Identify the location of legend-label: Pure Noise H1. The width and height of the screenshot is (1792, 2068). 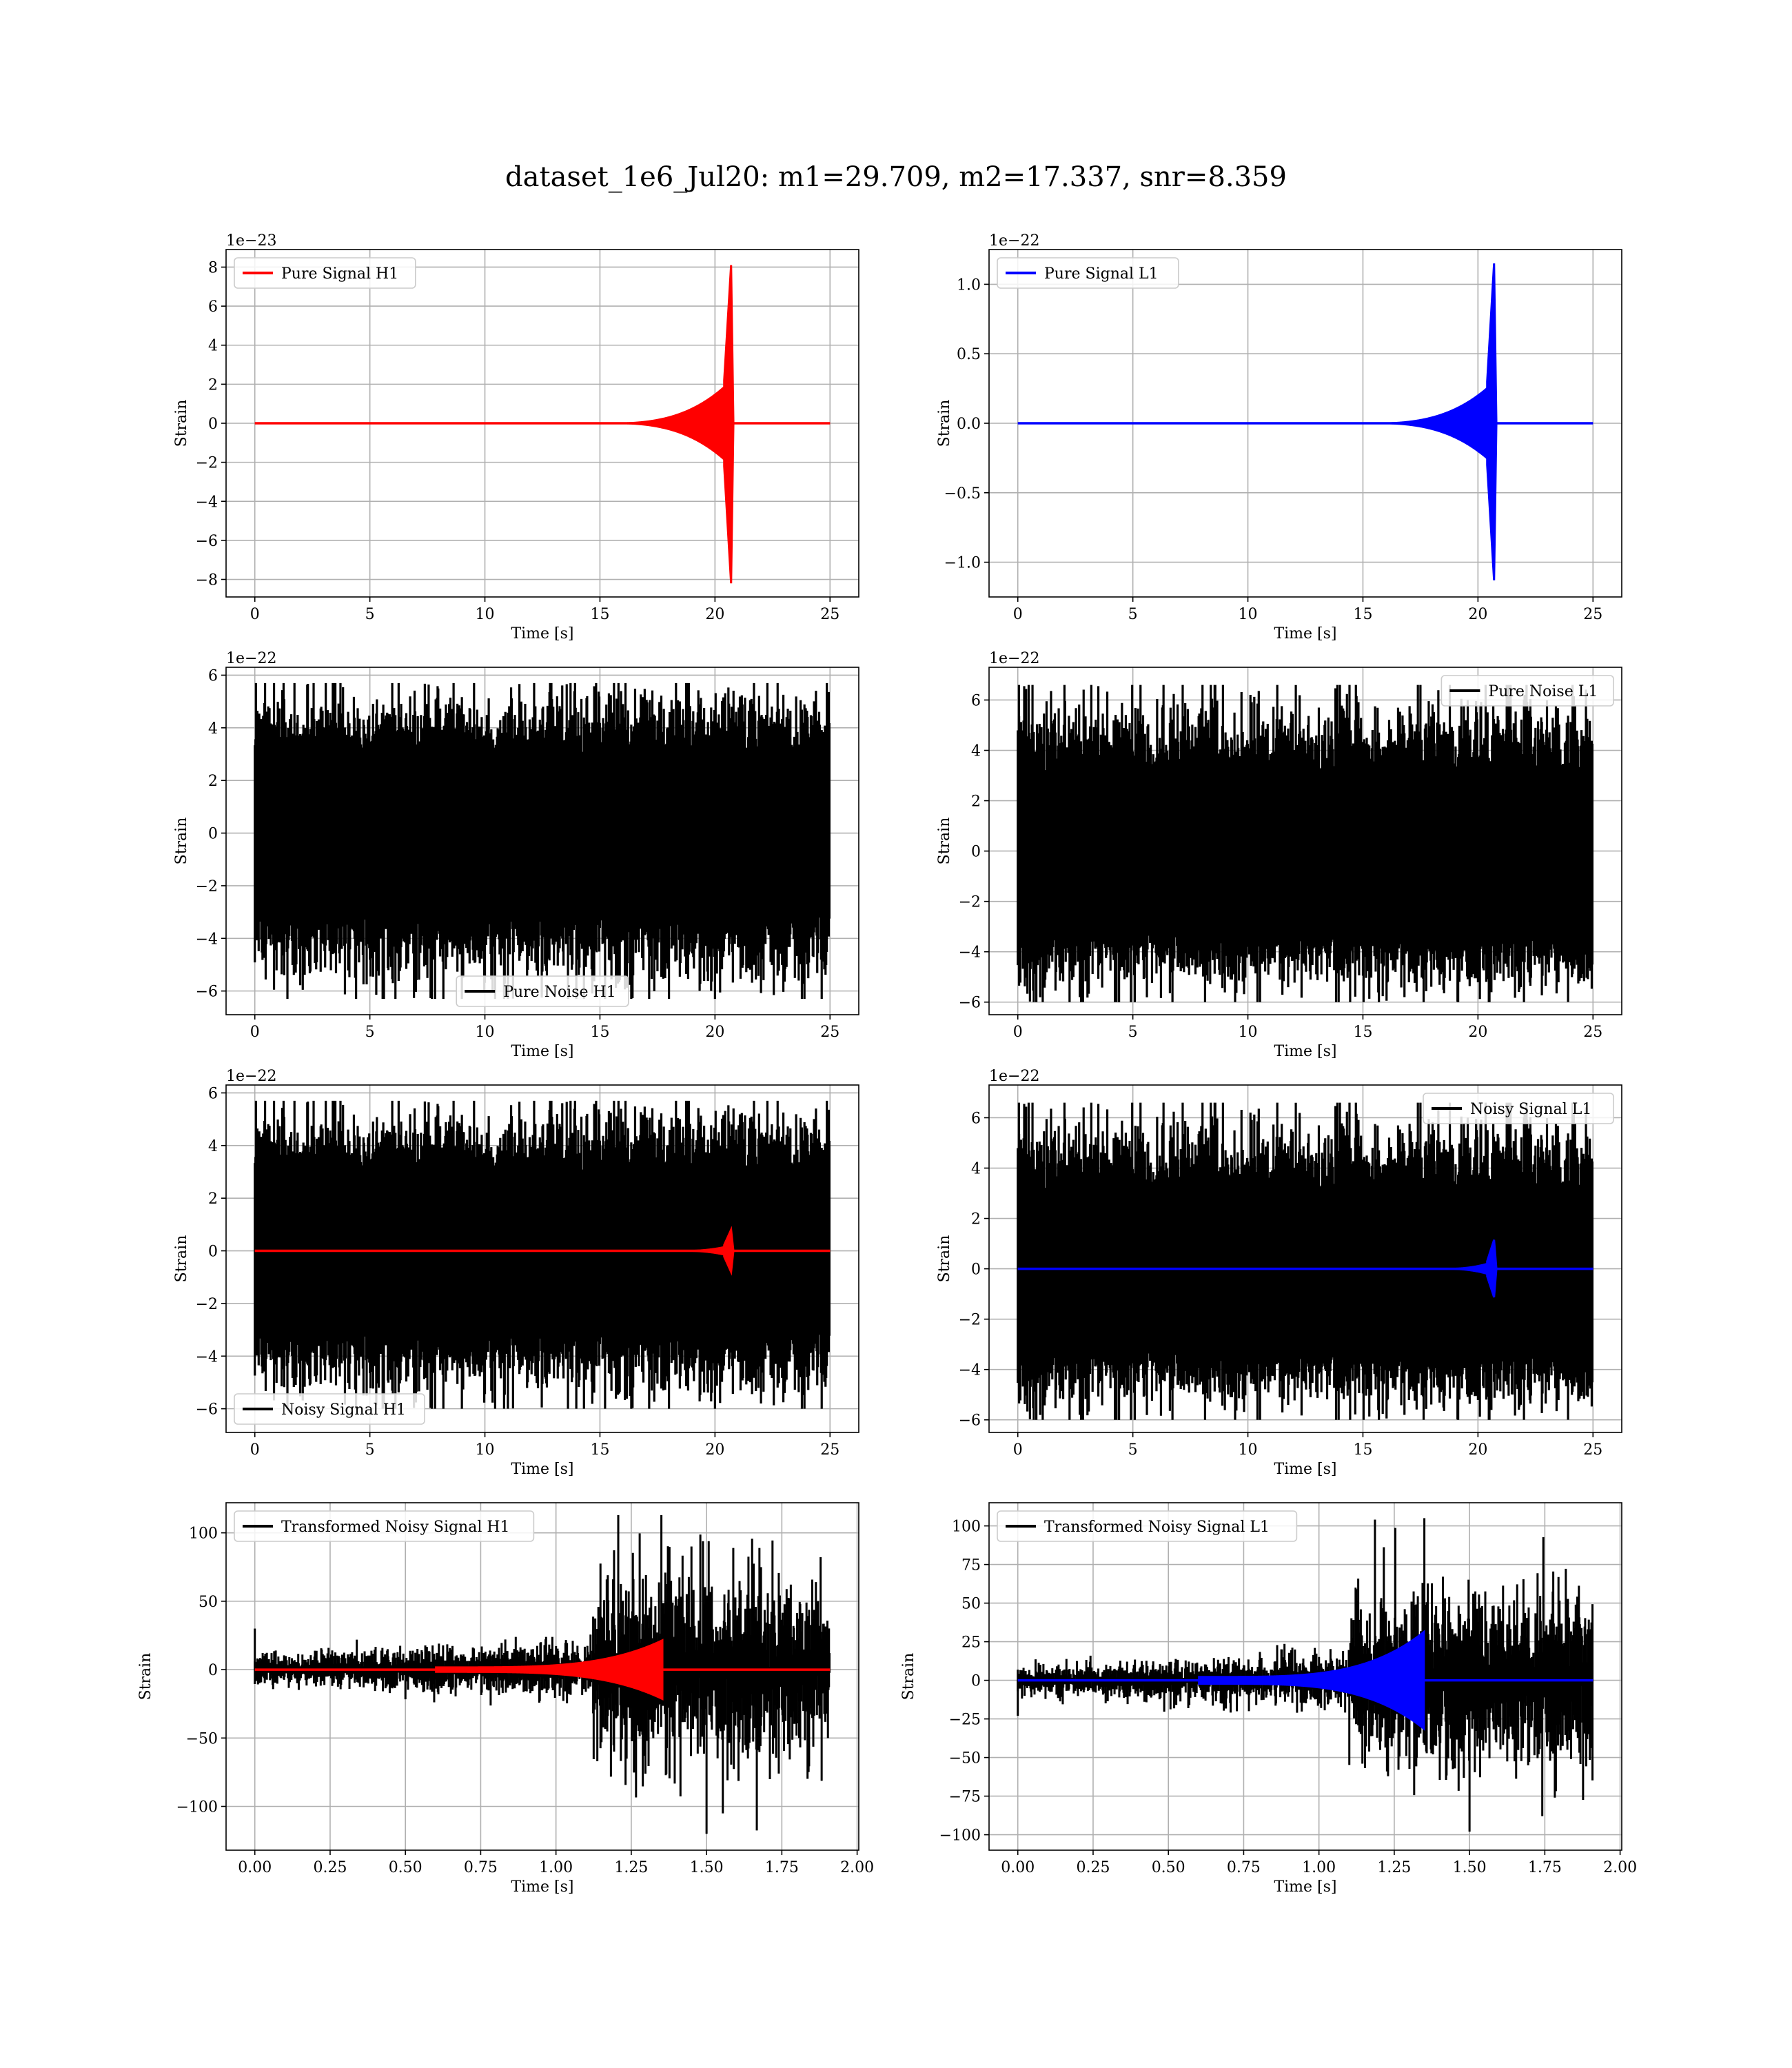
(559, 992).